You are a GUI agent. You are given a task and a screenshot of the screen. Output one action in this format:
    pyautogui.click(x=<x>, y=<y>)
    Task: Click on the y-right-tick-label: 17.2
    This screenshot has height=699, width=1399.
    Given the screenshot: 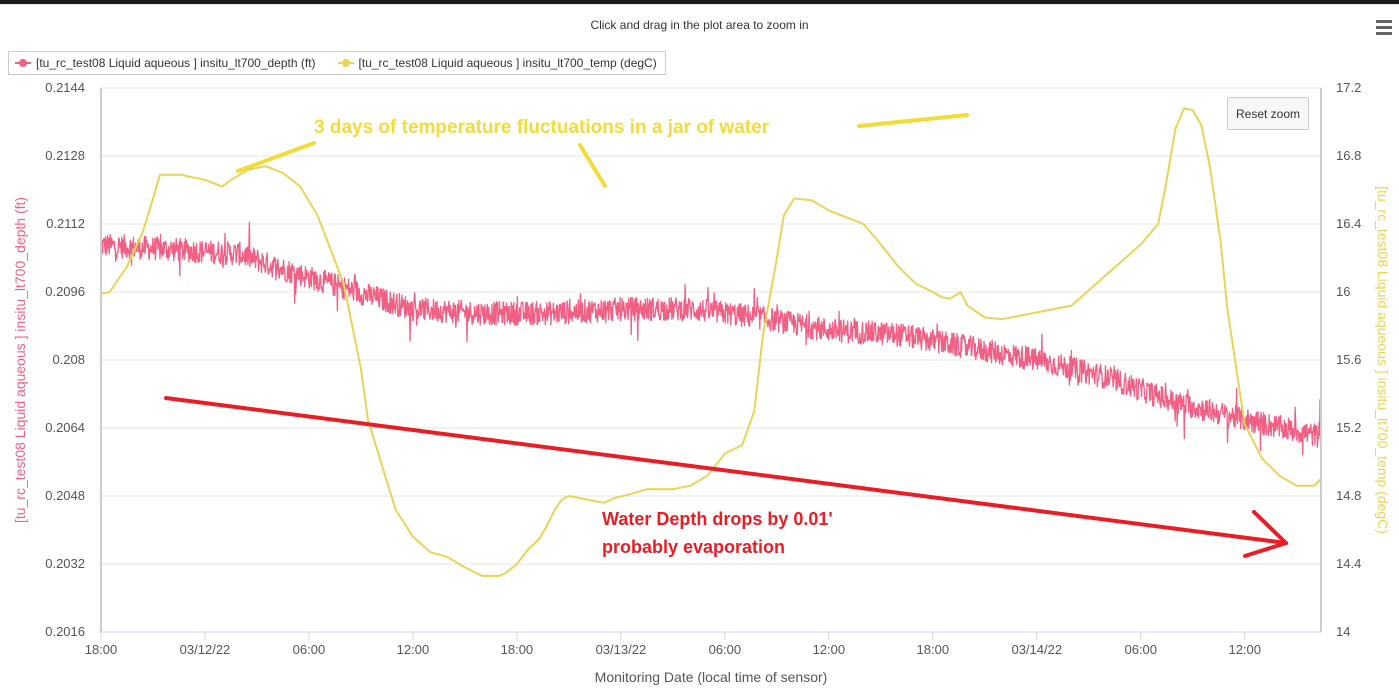 What is the action you would take?
    pyautogui.click(x=1348, y=87)
    